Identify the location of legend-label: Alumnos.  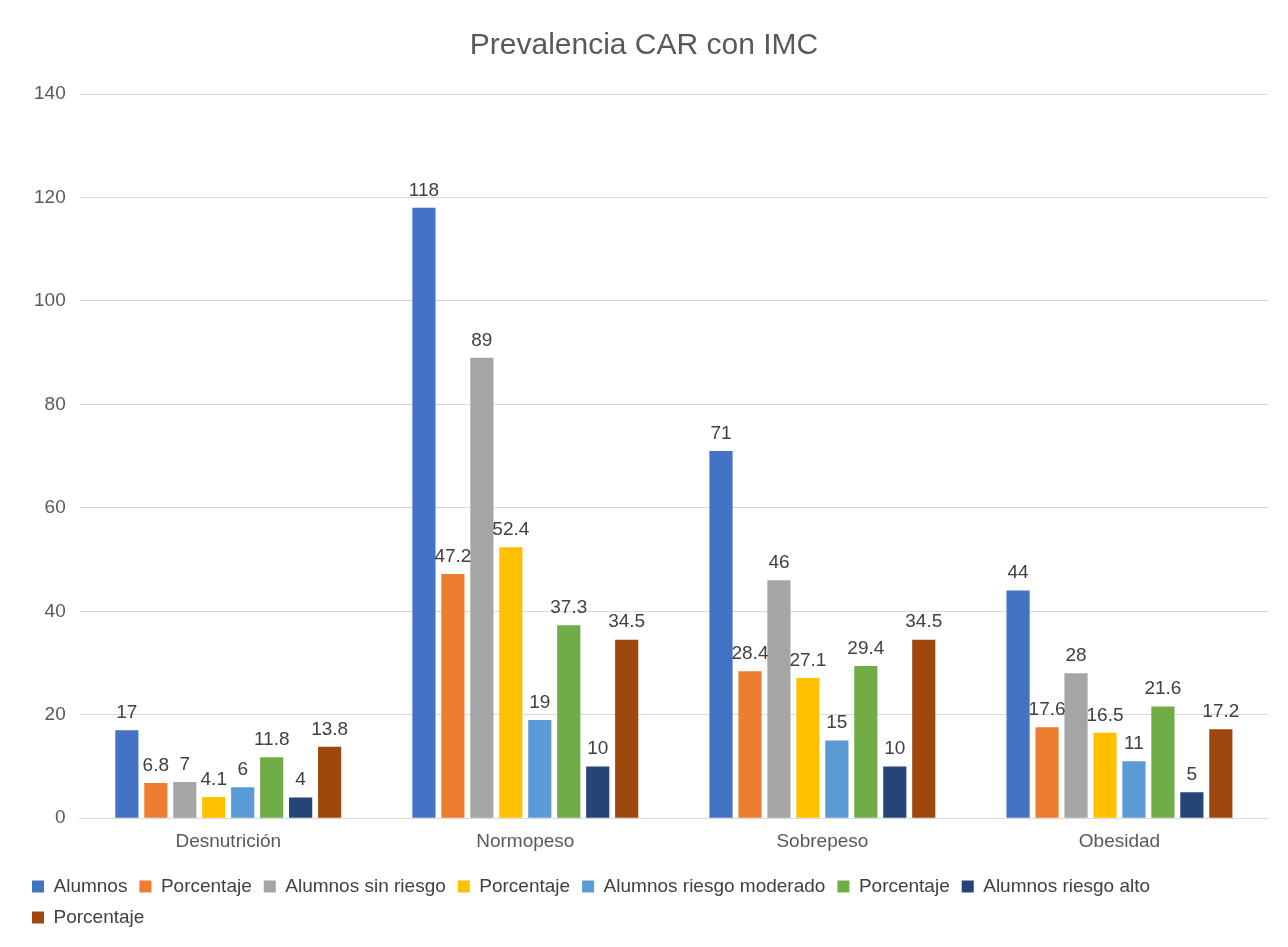
(90, 885).